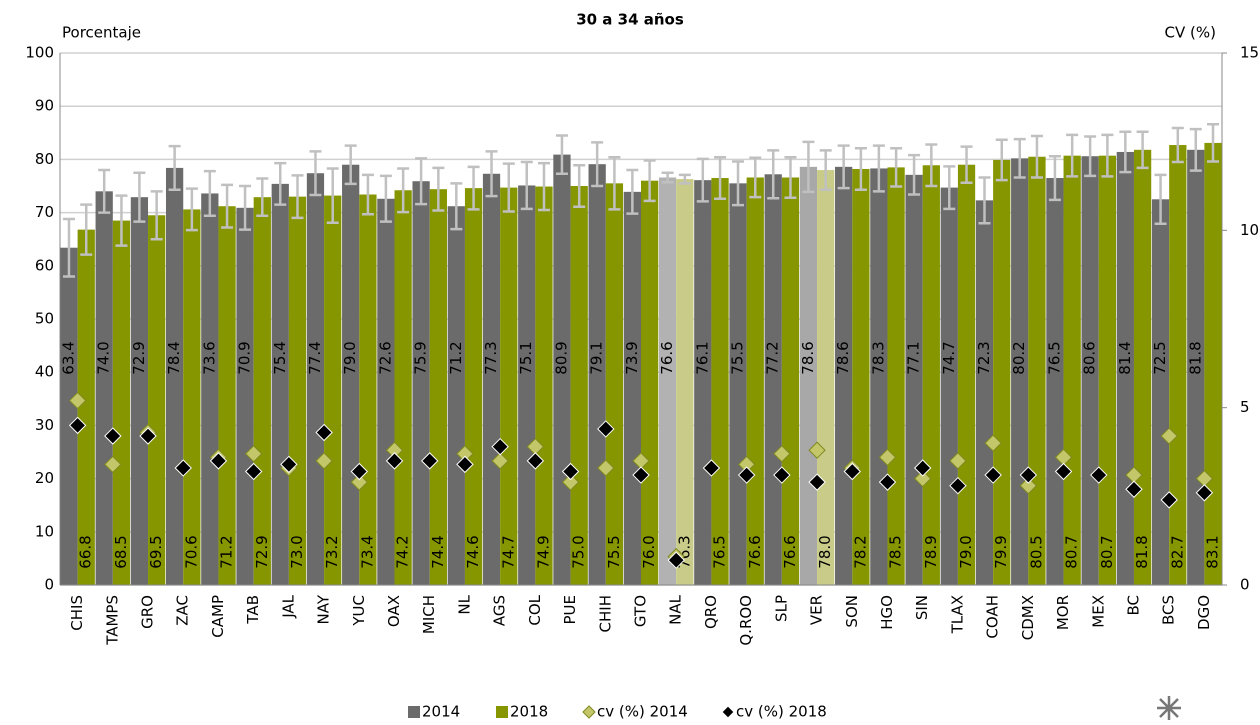 The image size is (1260, 725). I want to click on value-label: 78.5, so click(896, 551).